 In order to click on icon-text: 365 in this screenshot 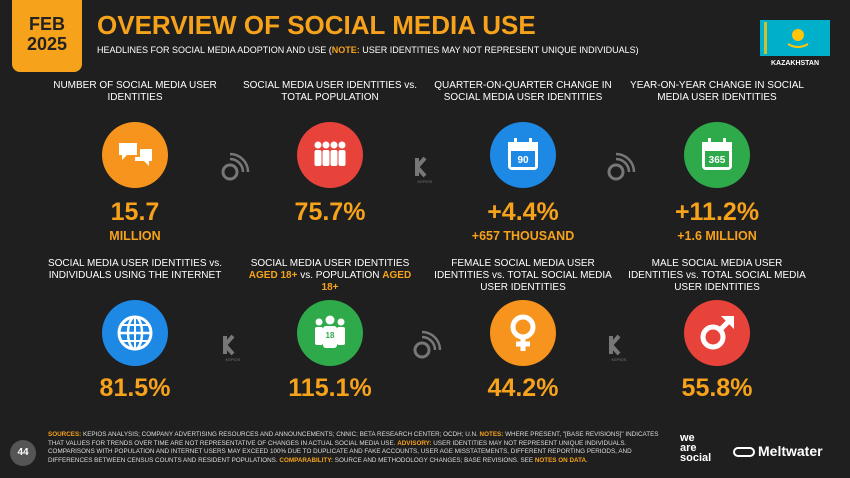, I will do `click(717, 160)`.